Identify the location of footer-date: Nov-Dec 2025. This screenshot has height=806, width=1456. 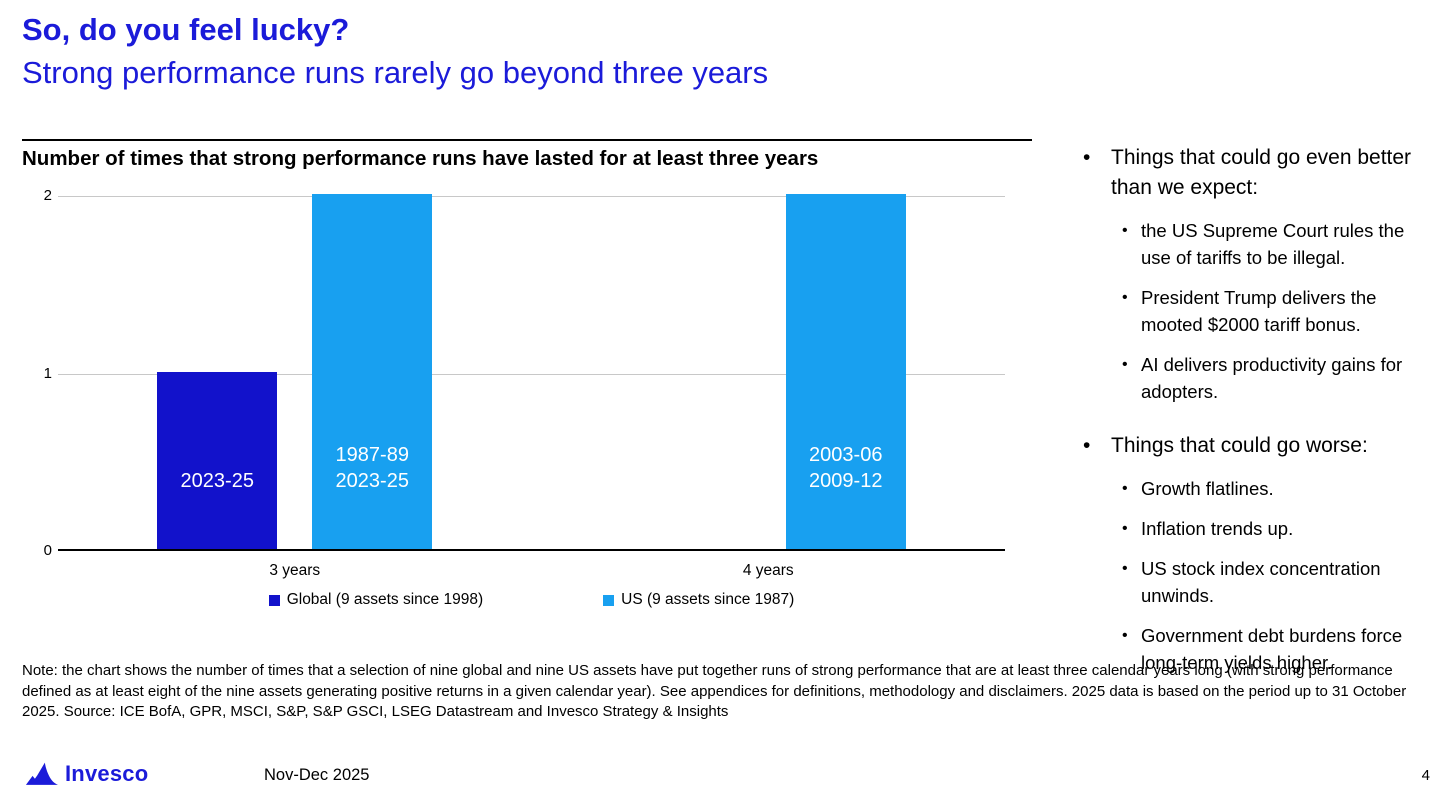
(317, 775).